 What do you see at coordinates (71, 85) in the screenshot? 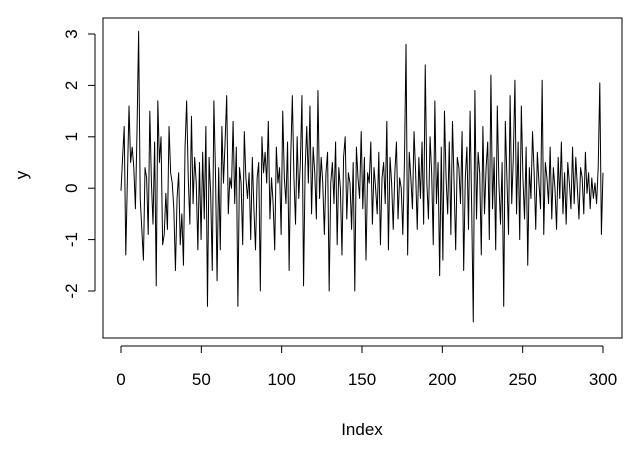
I see `y-tick-label: 2` at bounding box center [71, 85].